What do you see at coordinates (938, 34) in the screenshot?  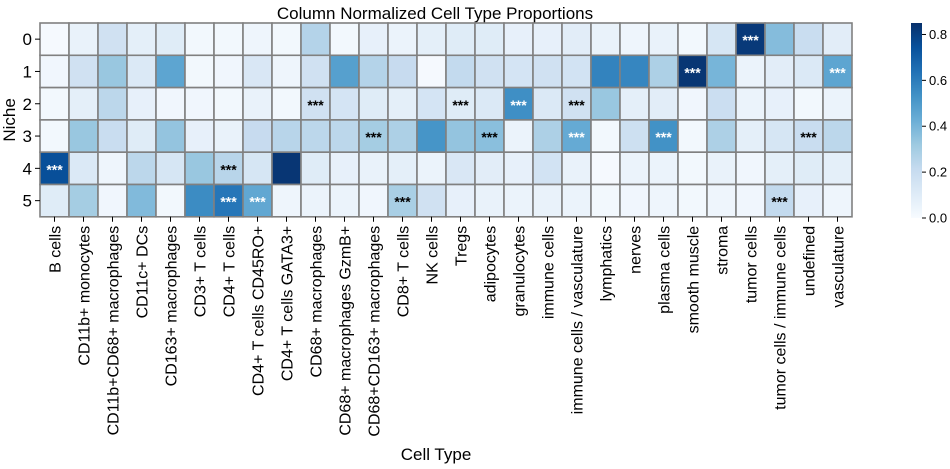 I see `colorbar-tick-label: 0.8` at bounding box center [938, 34].